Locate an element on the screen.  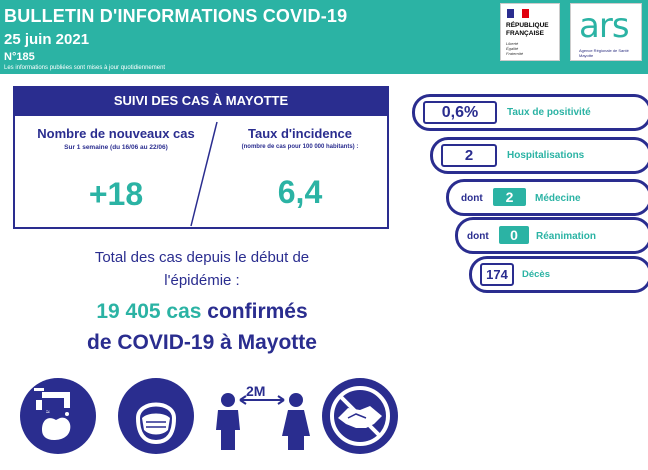
new-cases-period: Sur 1 semaine (du 16/06 au 22/06) is located at coordinates (116, 147).